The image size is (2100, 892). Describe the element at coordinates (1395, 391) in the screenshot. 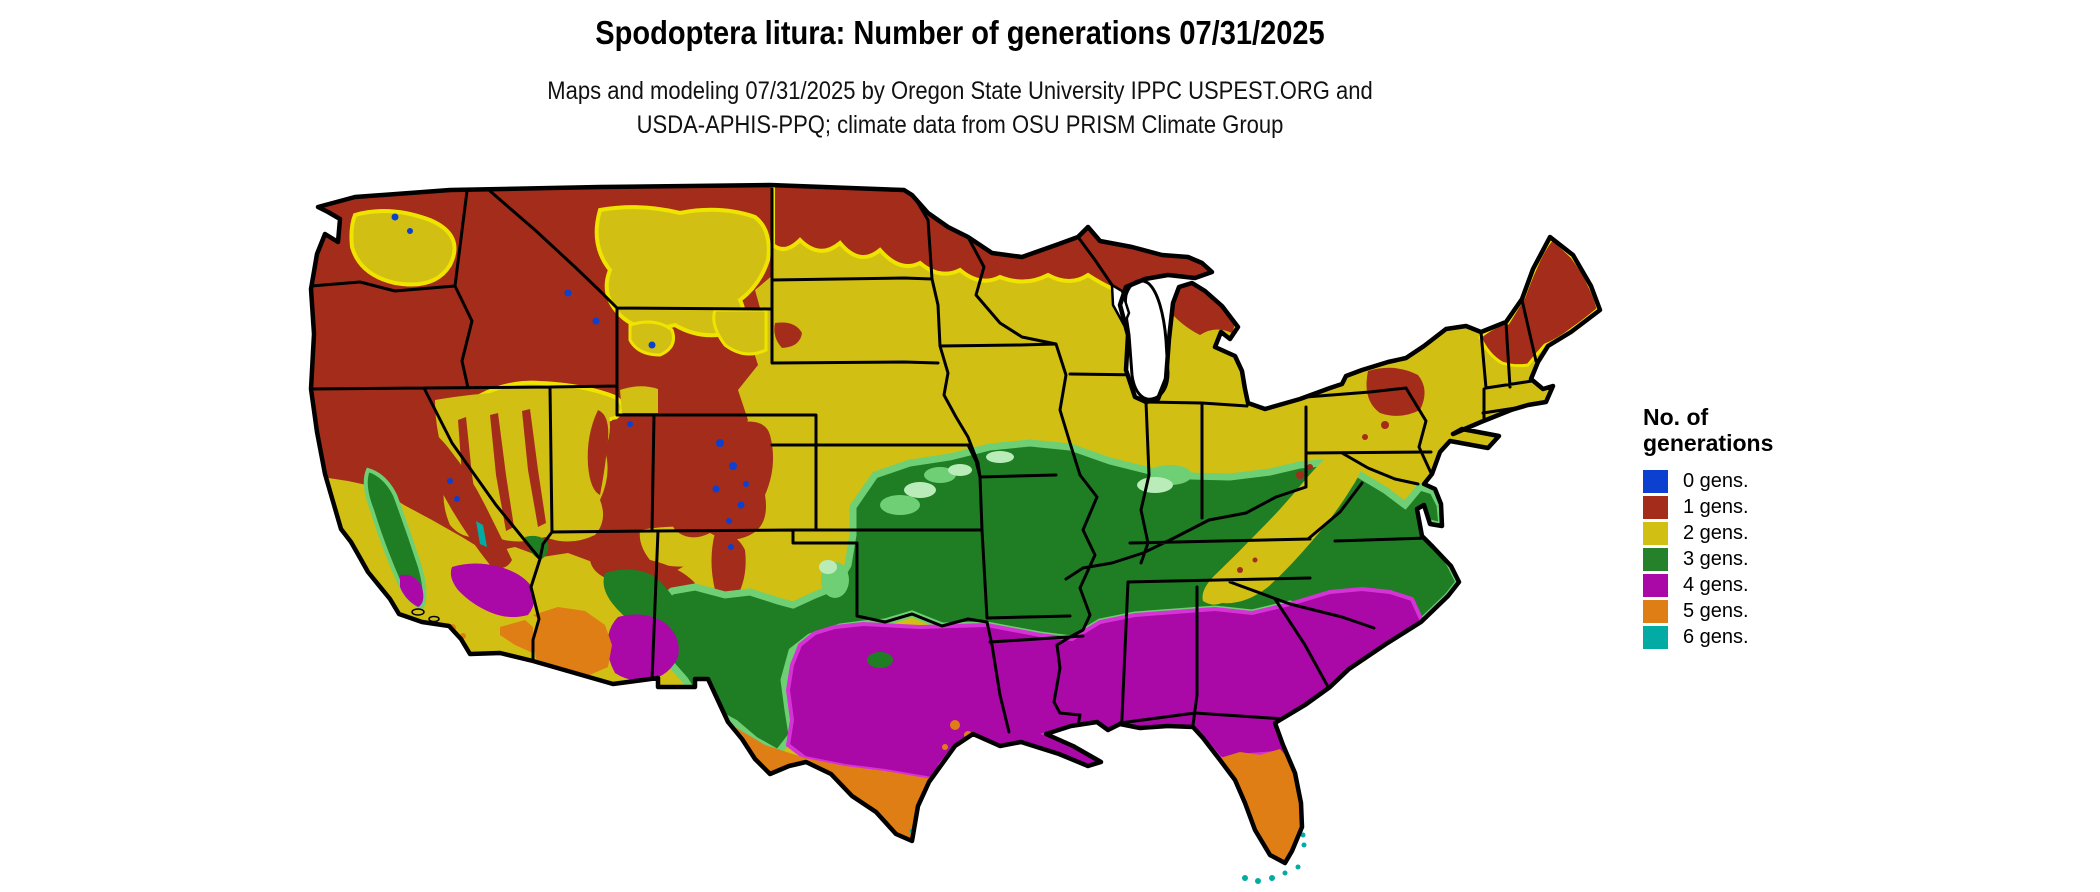

I see `zone-1gen-adirondacks` at that location.